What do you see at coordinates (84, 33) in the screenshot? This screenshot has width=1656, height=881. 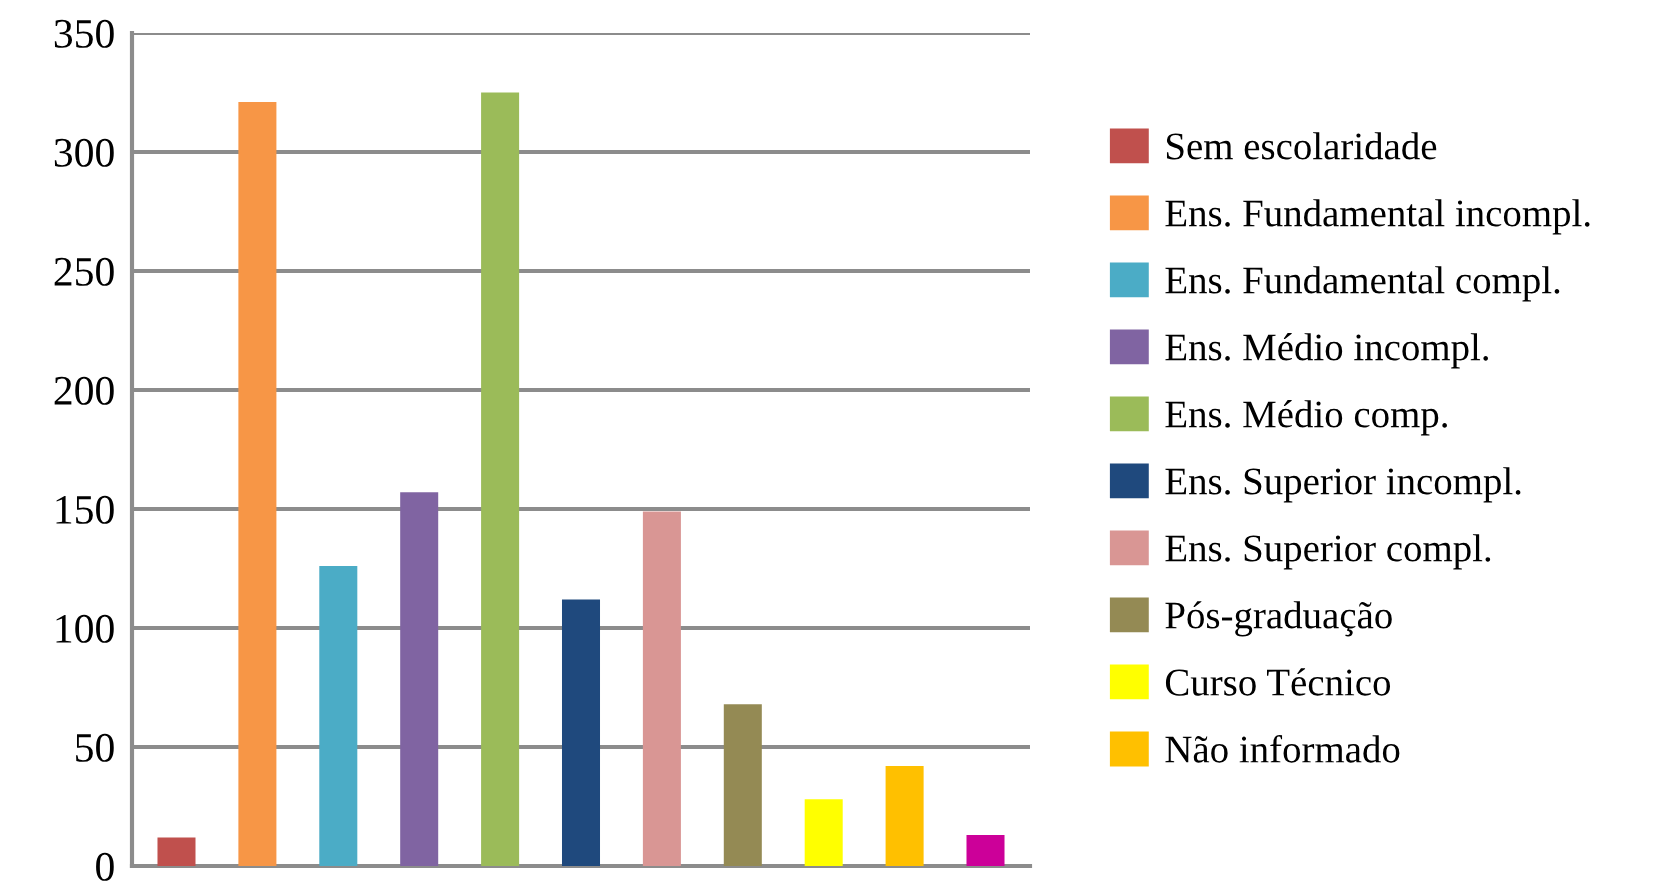 I see `y-tick-label: 350` at bounding box center [84, 33].